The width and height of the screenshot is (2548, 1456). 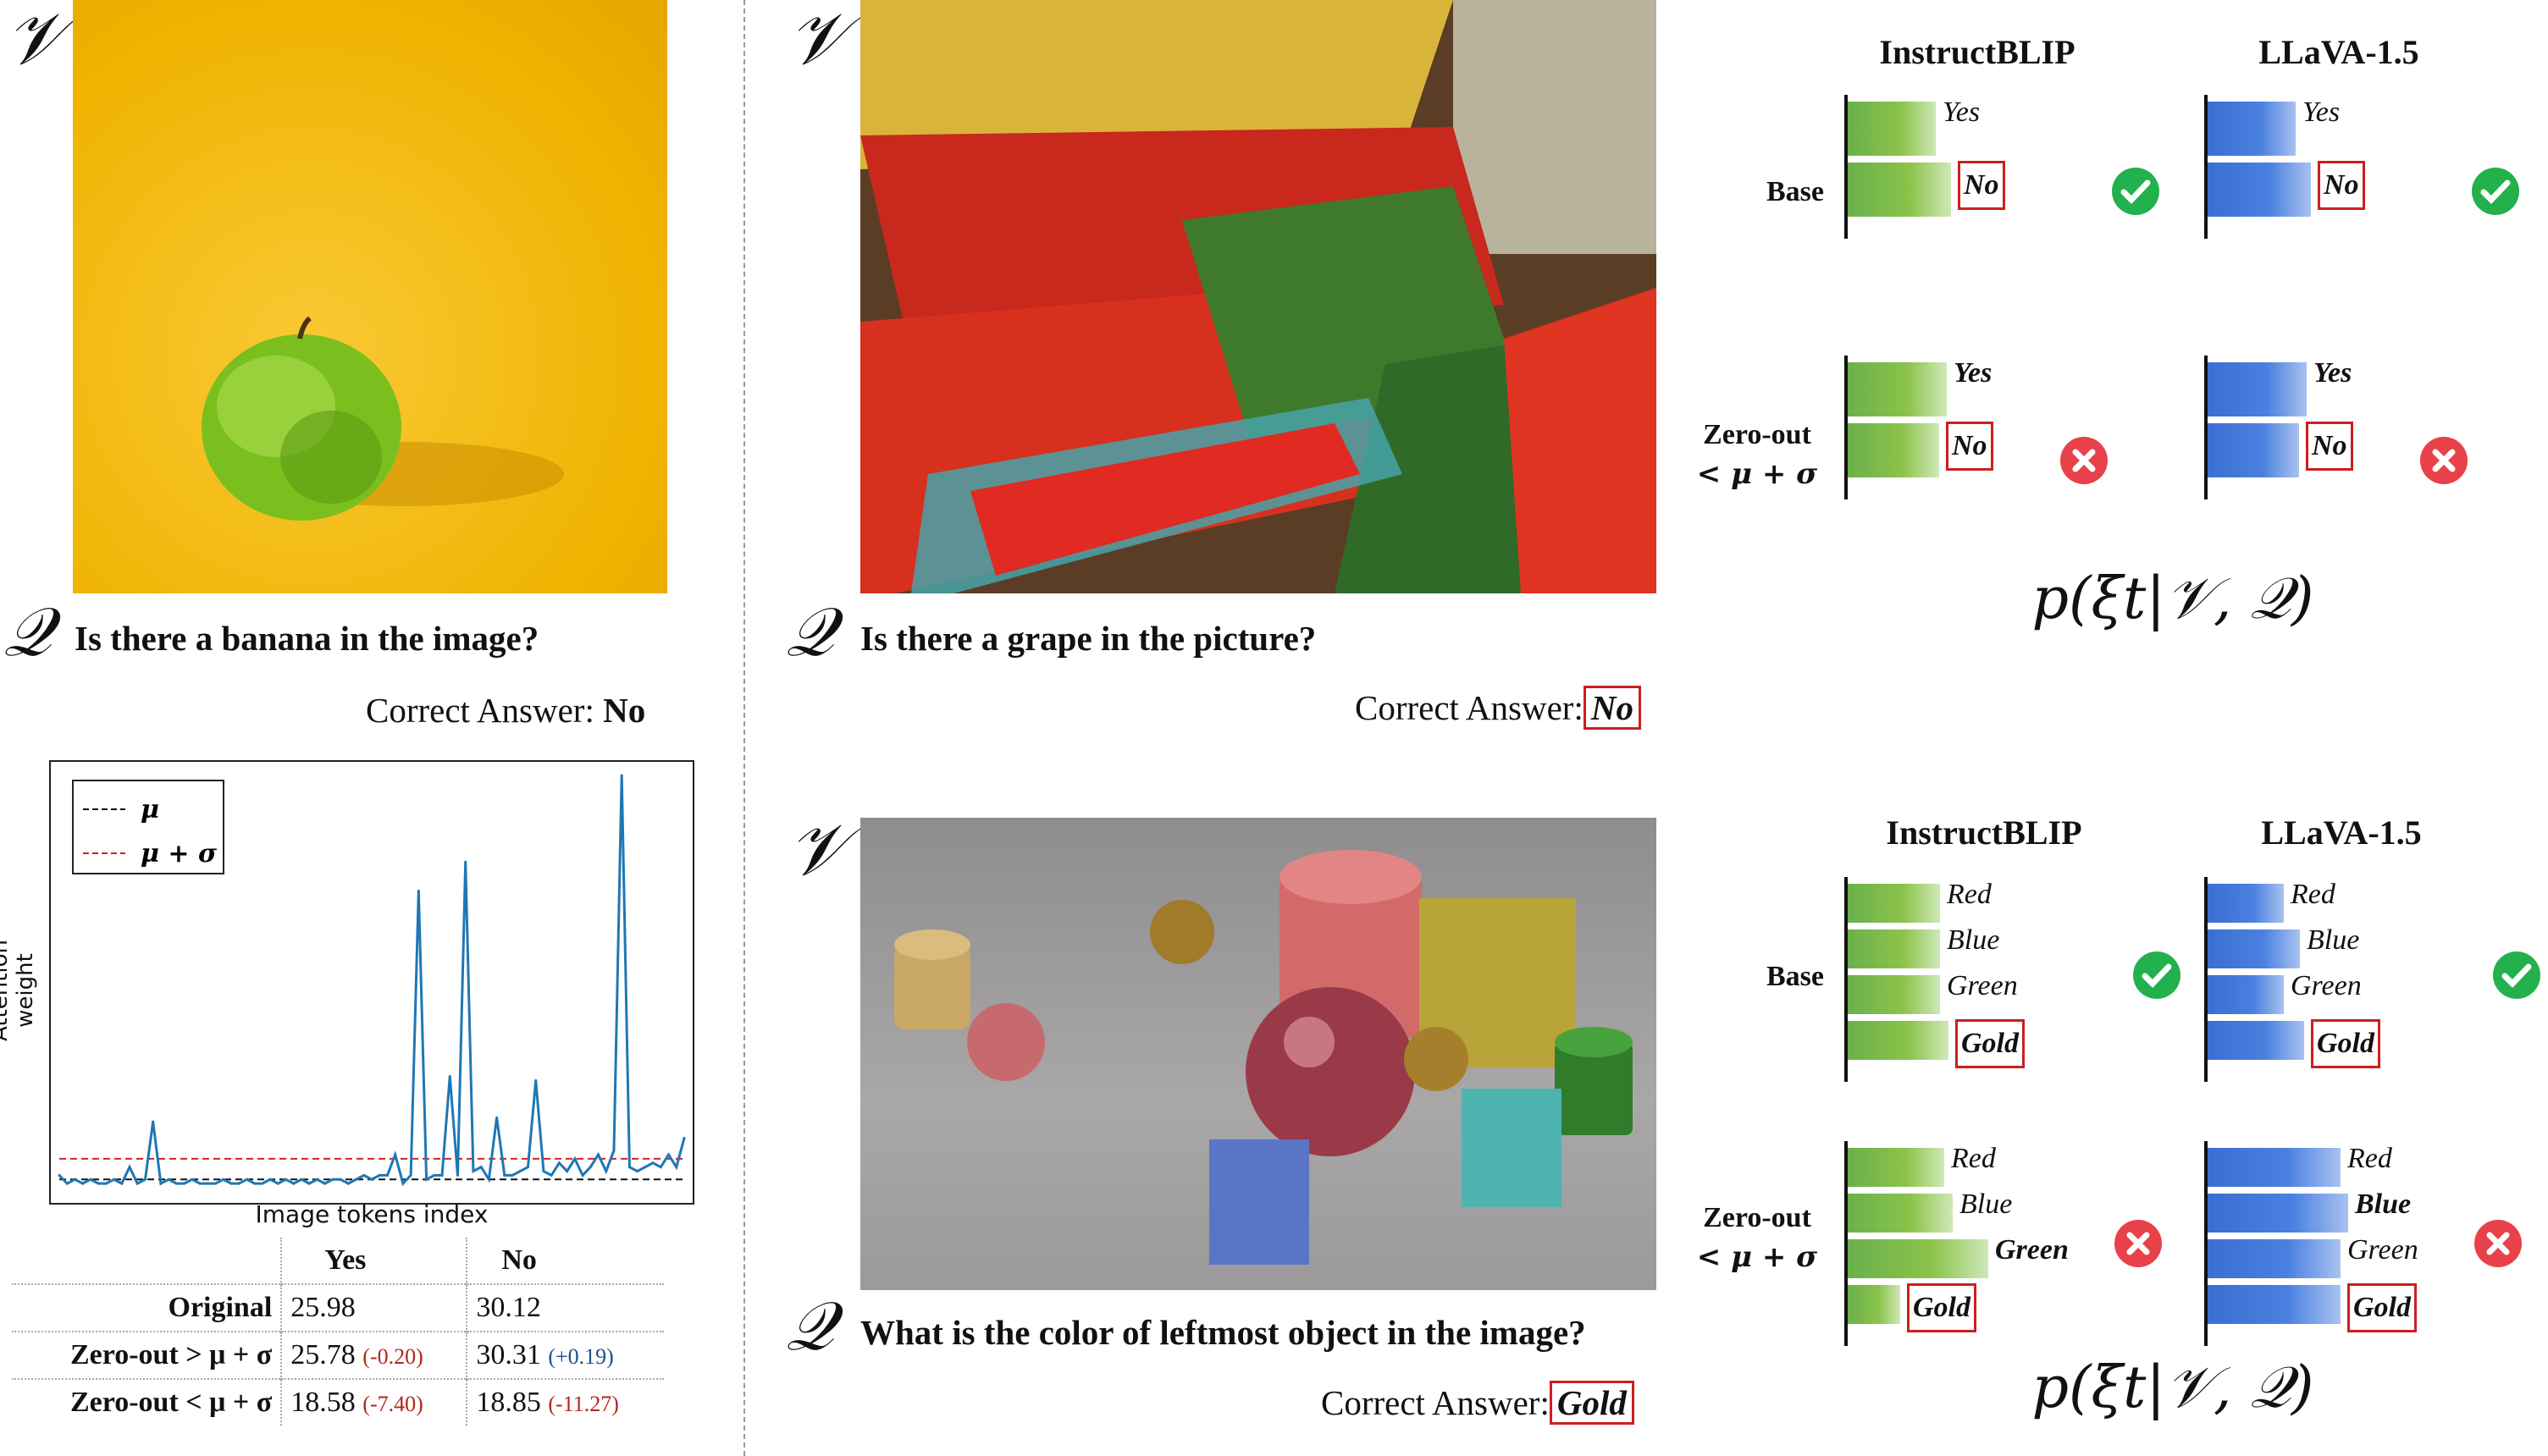 I want to click on top-base-bar-label: No, so click(x=2341, y=185).